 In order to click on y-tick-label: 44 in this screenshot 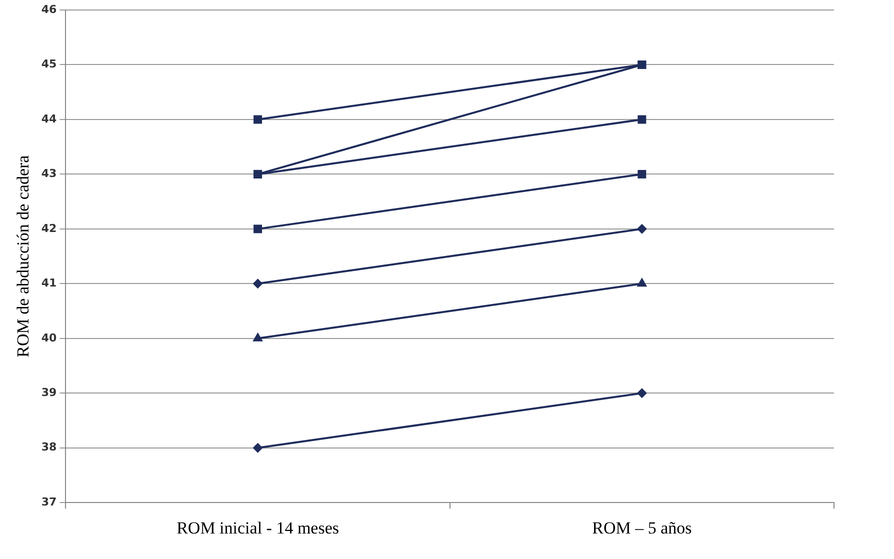, I will do `click(49, 119)`.